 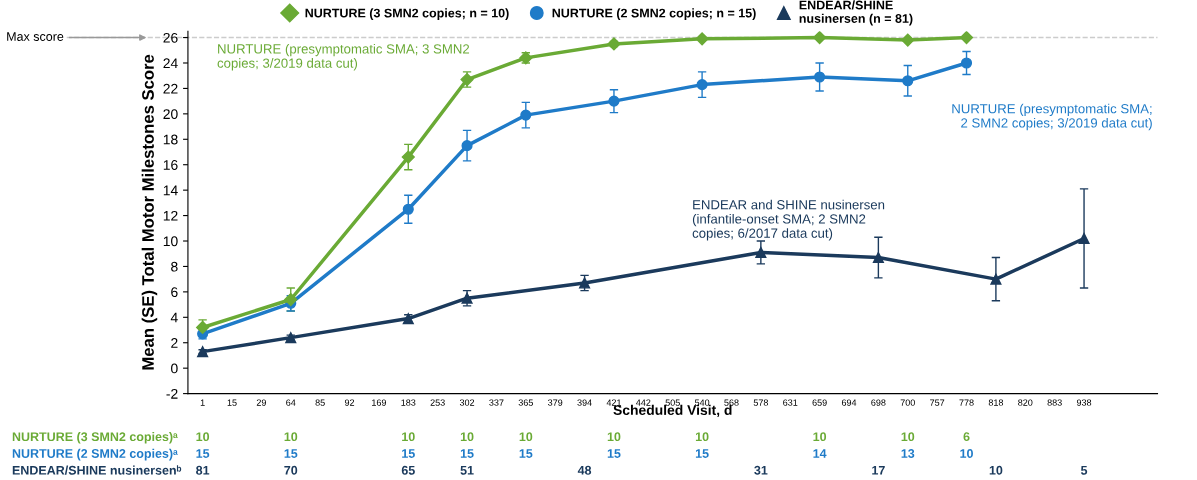 What do you see at coordinates (760, 402) in the screenshot?
I see `x-tick-label: 578` at bounding box center [760, 402].